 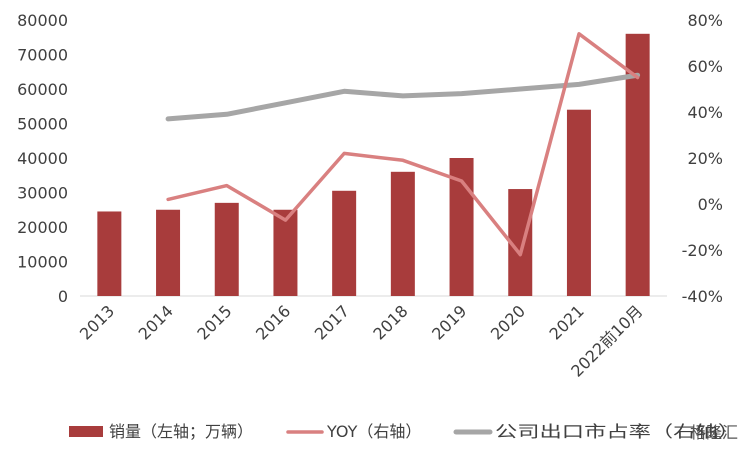 What do you see at coordinates (373, 431) in the screenshot?
I see `legend-label-yoy: YOY（右轴）` at bounding box center [373, 431].